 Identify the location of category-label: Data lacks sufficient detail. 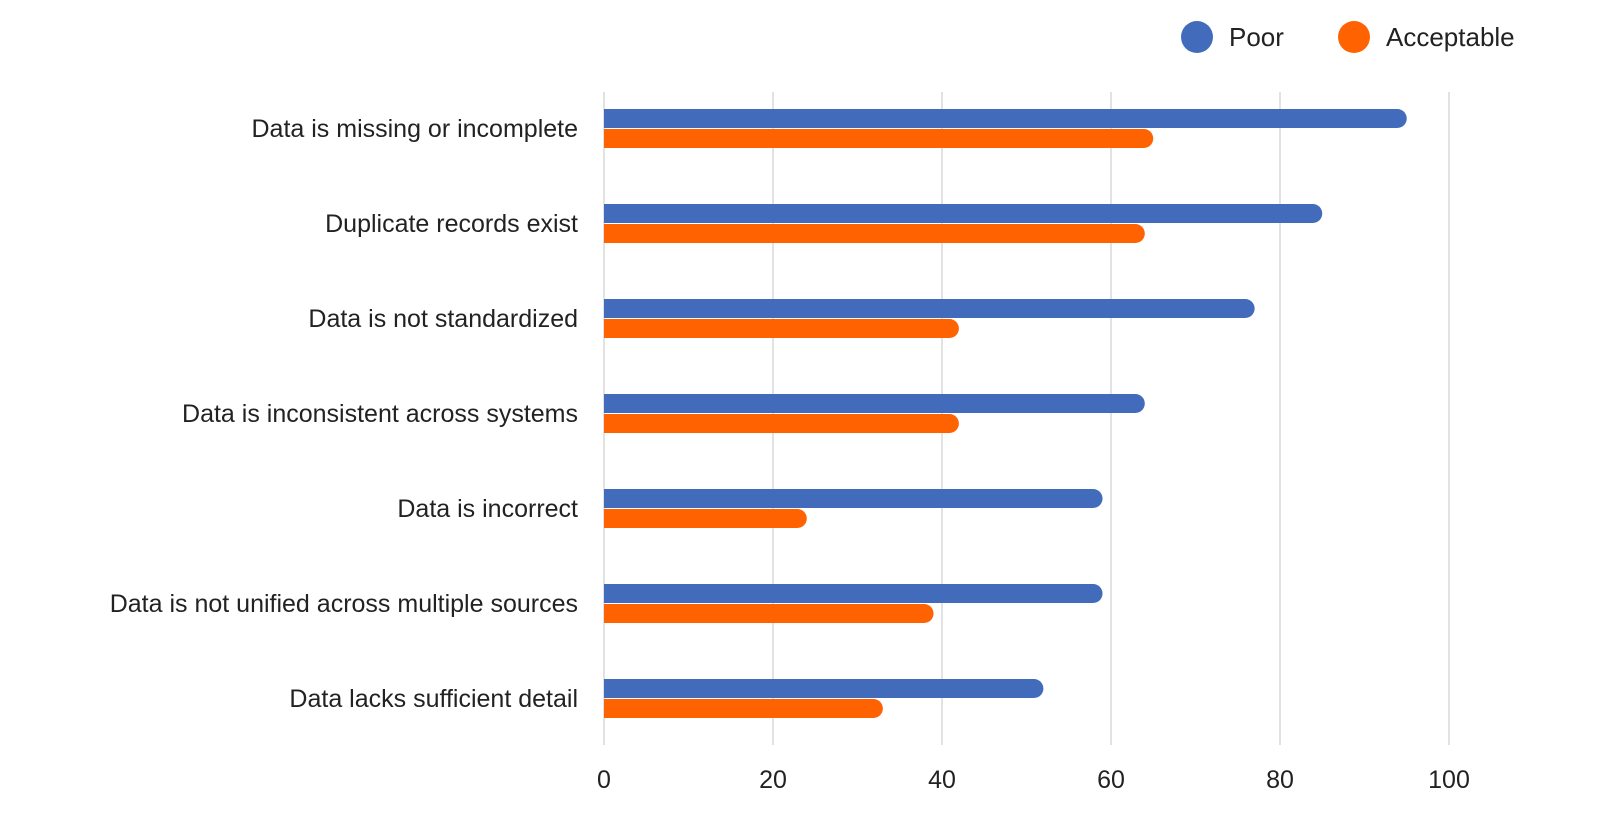
(433, 699).